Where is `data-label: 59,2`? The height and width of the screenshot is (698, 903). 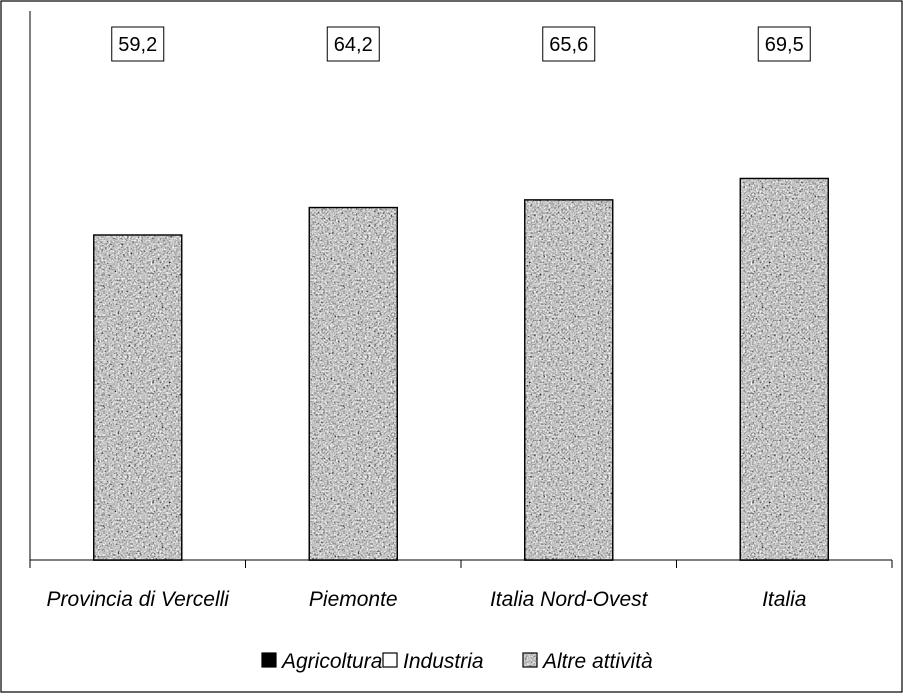
data-label: 59,2 is located at coordinates (137, 45).